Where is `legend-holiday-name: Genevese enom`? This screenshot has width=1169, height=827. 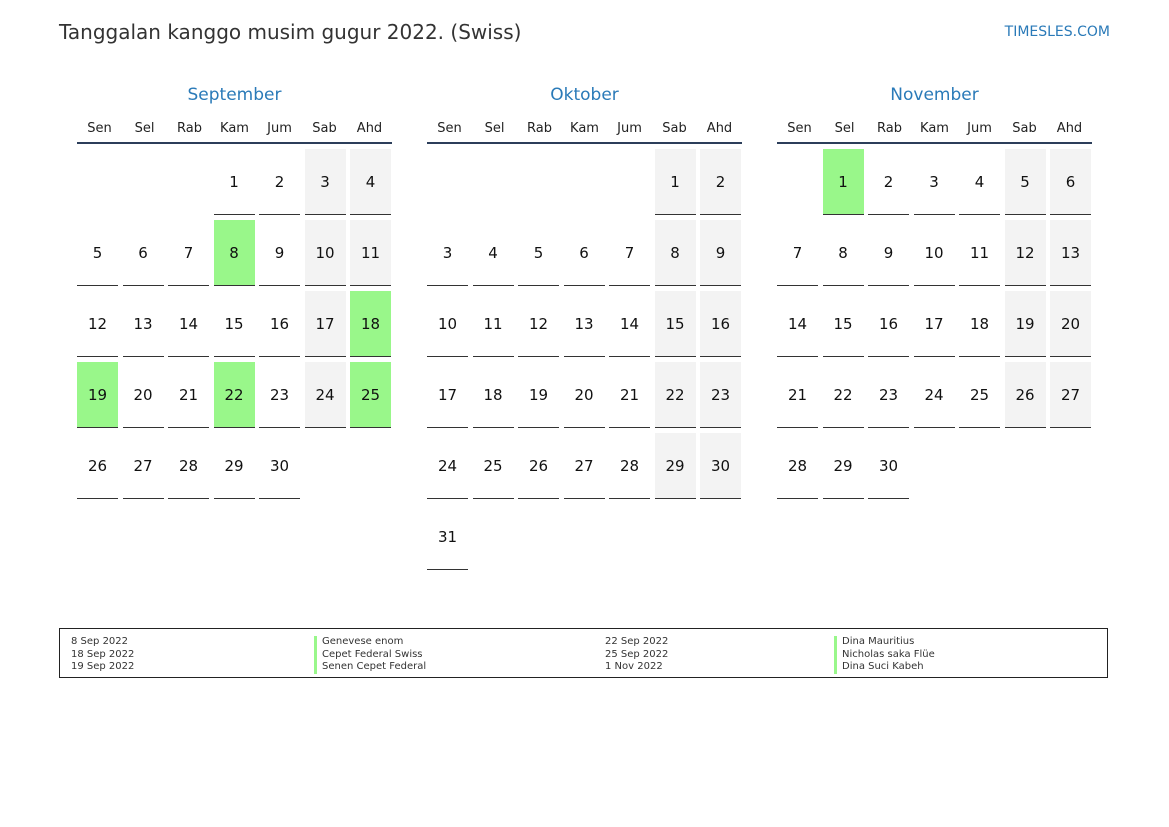
legend-holiday-name: Genevese enom is located at coordinates (370, 642).